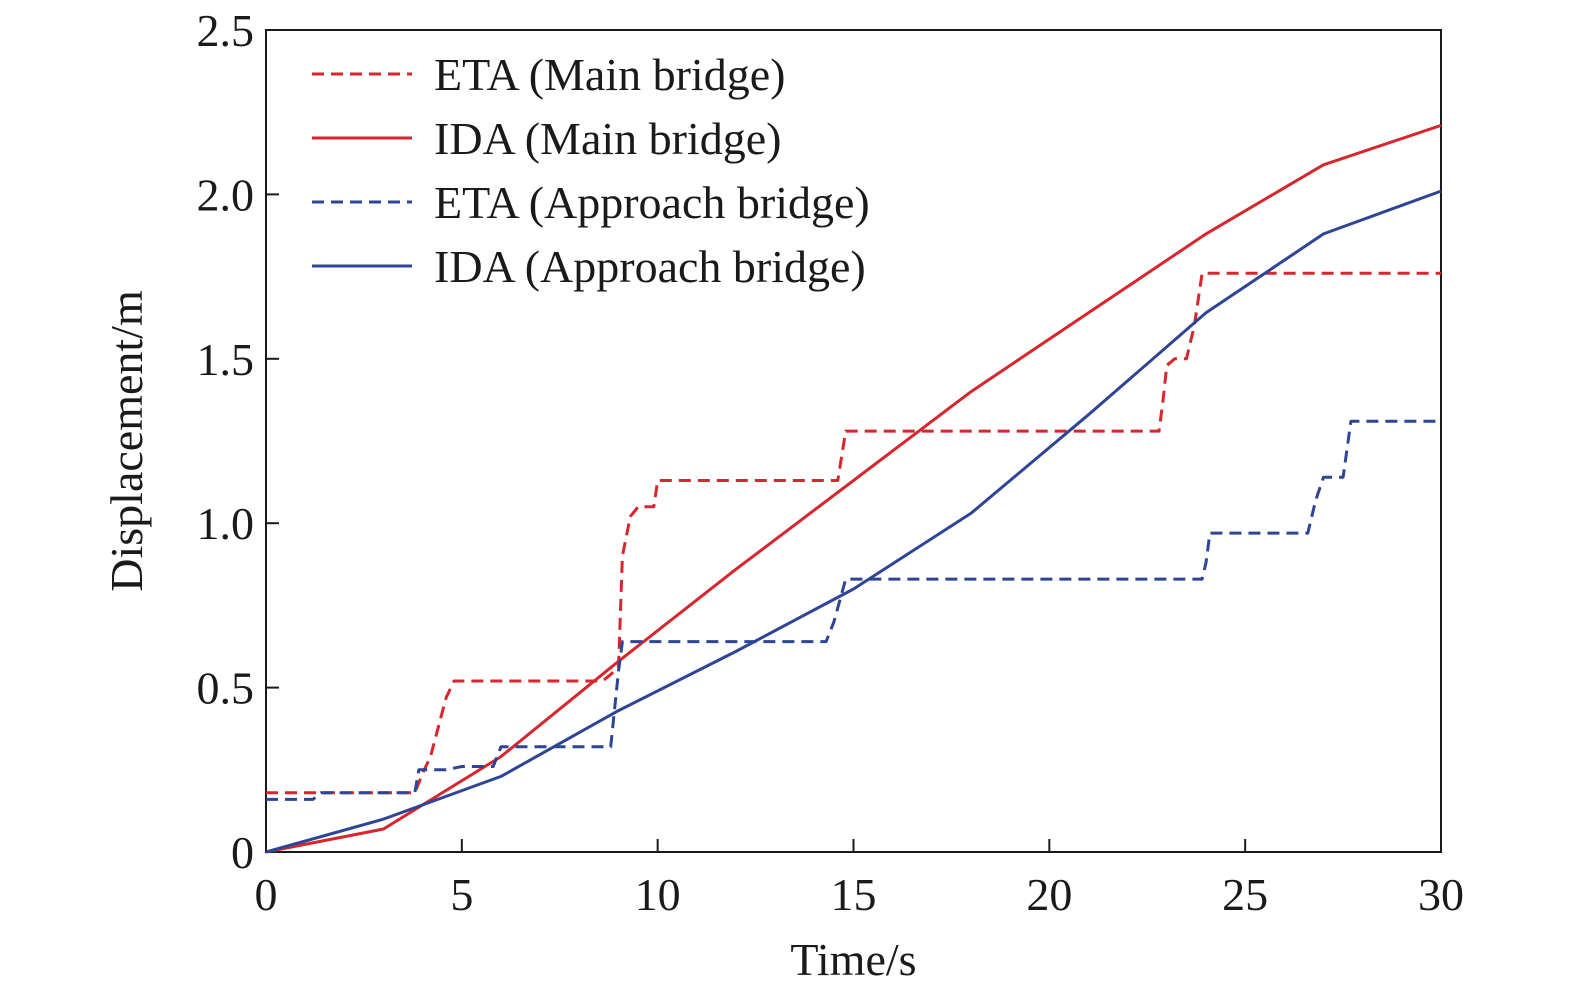 This screenshot has width=1575, height=995. I want to click on legend-item: ETA (Approach bridge), so click(591, 202).